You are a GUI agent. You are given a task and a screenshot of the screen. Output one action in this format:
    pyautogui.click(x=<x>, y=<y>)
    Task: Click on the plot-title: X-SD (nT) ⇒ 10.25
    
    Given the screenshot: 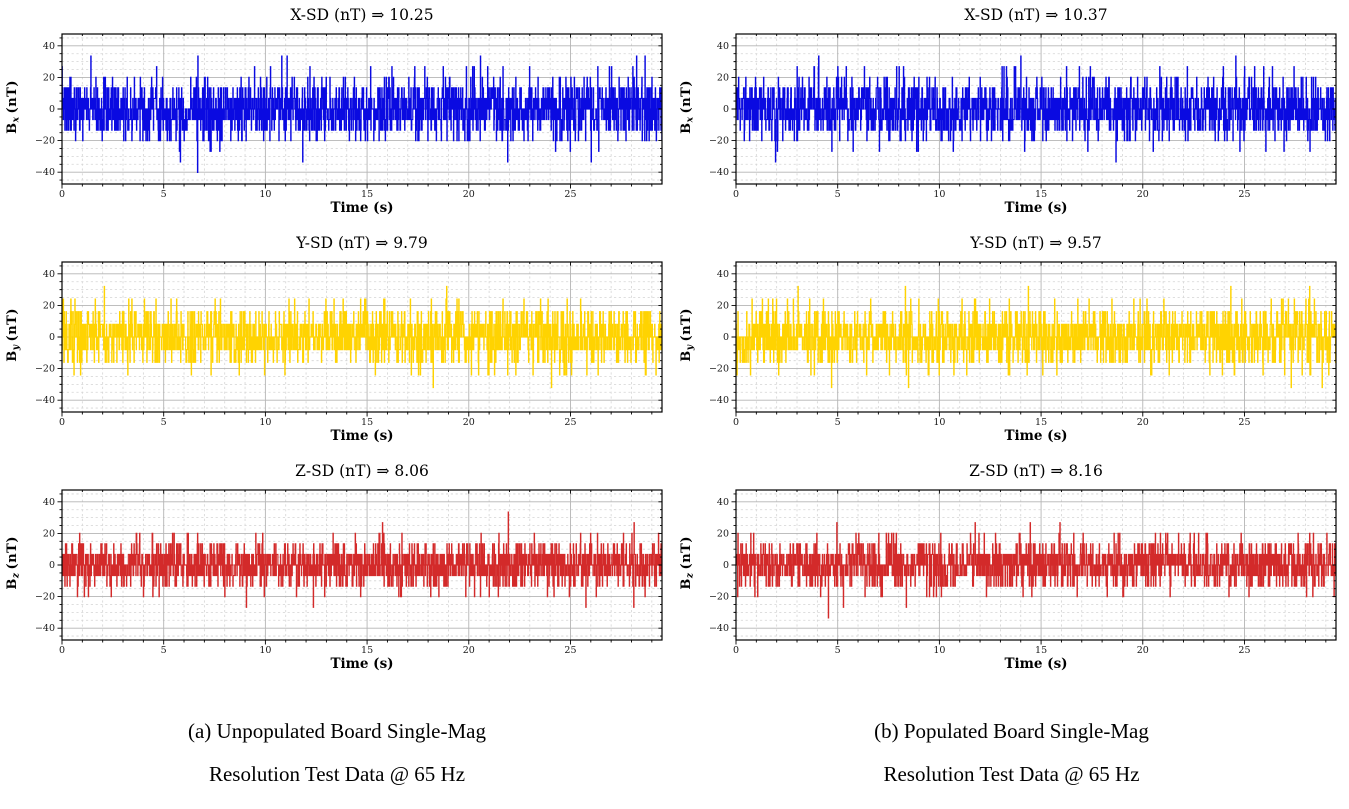 What is the action you would take?
    pyautogui.click(x=362, y=15)
    